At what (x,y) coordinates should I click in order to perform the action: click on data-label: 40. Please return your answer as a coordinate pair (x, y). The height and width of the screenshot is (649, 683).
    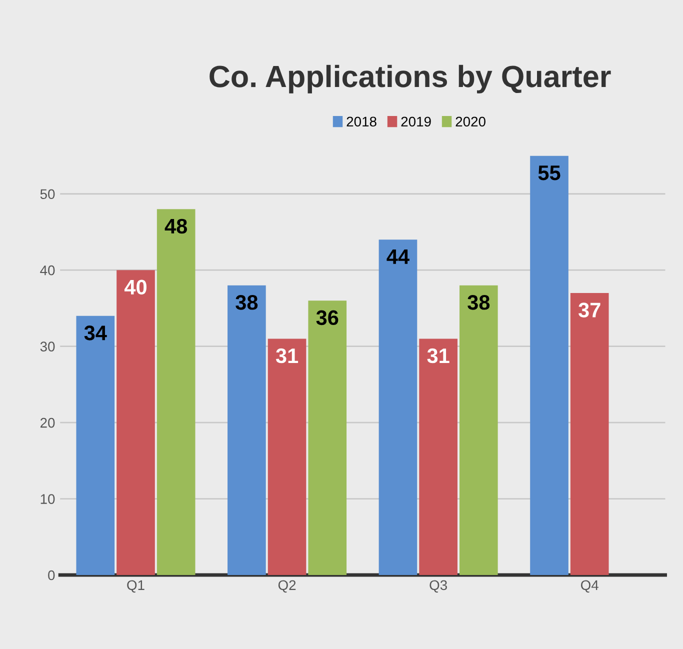
    Looking at the image, I should click on (135, 287).